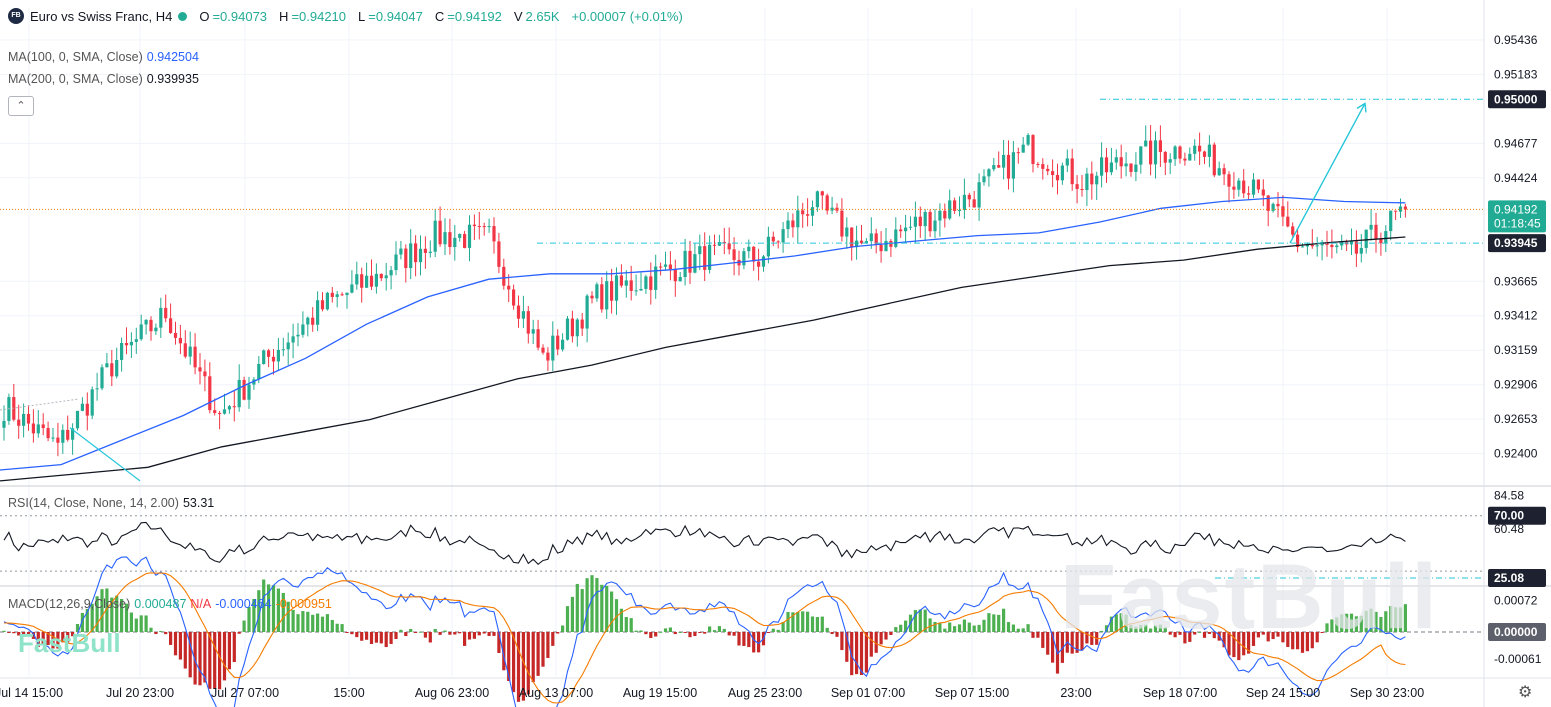 The width and height of the screenshot is (1551, 707). Describe the element at coordinates (1525, 692) in the screenshot. I see `gear-icon: ⚙` at that location.